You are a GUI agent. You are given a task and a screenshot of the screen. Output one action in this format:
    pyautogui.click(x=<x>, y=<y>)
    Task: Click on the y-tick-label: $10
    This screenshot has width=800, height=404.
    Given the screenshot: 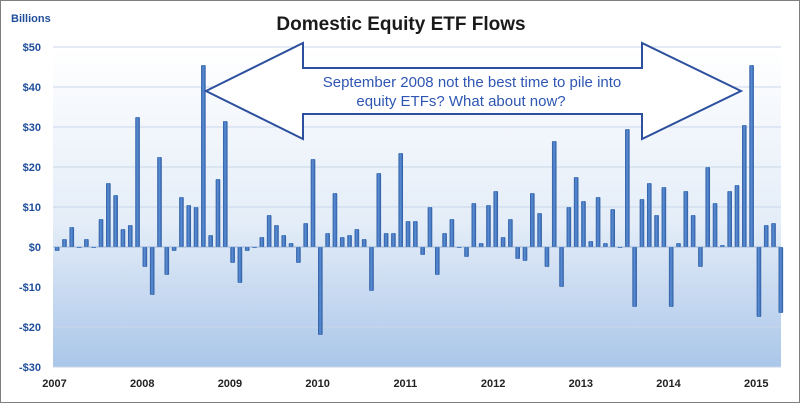 What is the action you would take?
    pyautogui.click(x=32, y=208)
    